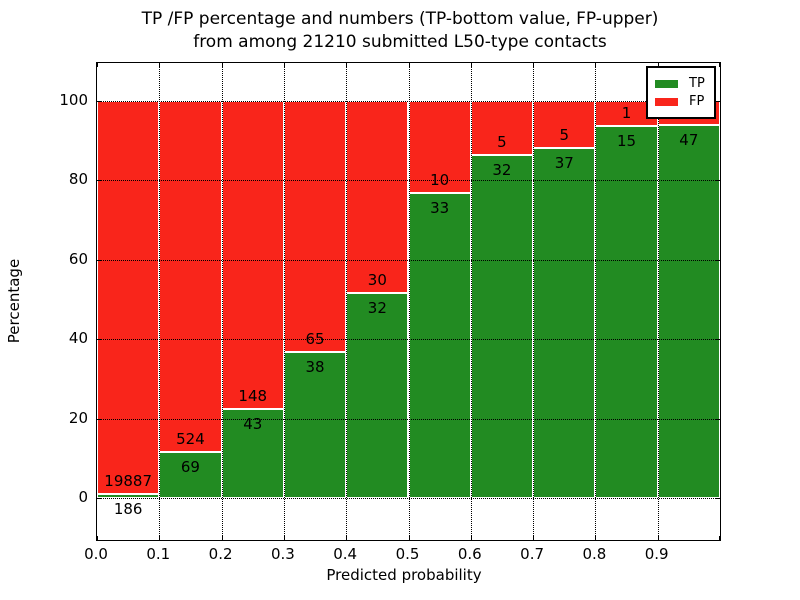 The image size is (800, 600). What do you see at coordinates (407, 554) in the screenshot?
I see `x-tick-label: 0.5` at bounding box center [407, 554].